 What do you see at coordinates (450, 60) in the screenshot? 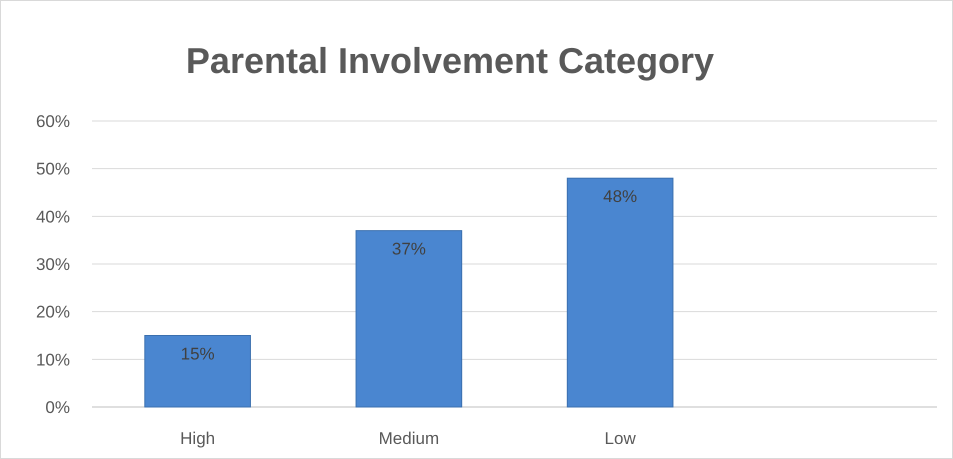
I see `chart-title: Parental Involvement Category` at bounding box center [450, 60].